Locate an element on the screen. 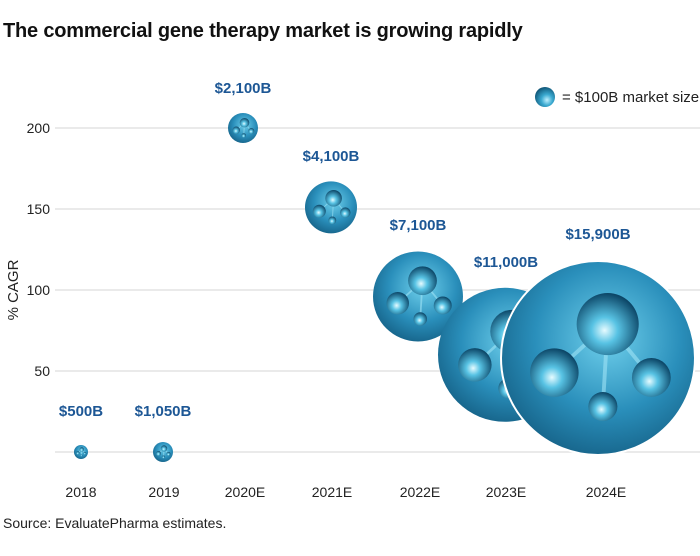 Image resolution: width=700 pixels, height=556 pixels. bubble-2024E is located at coordinates (598, 358).